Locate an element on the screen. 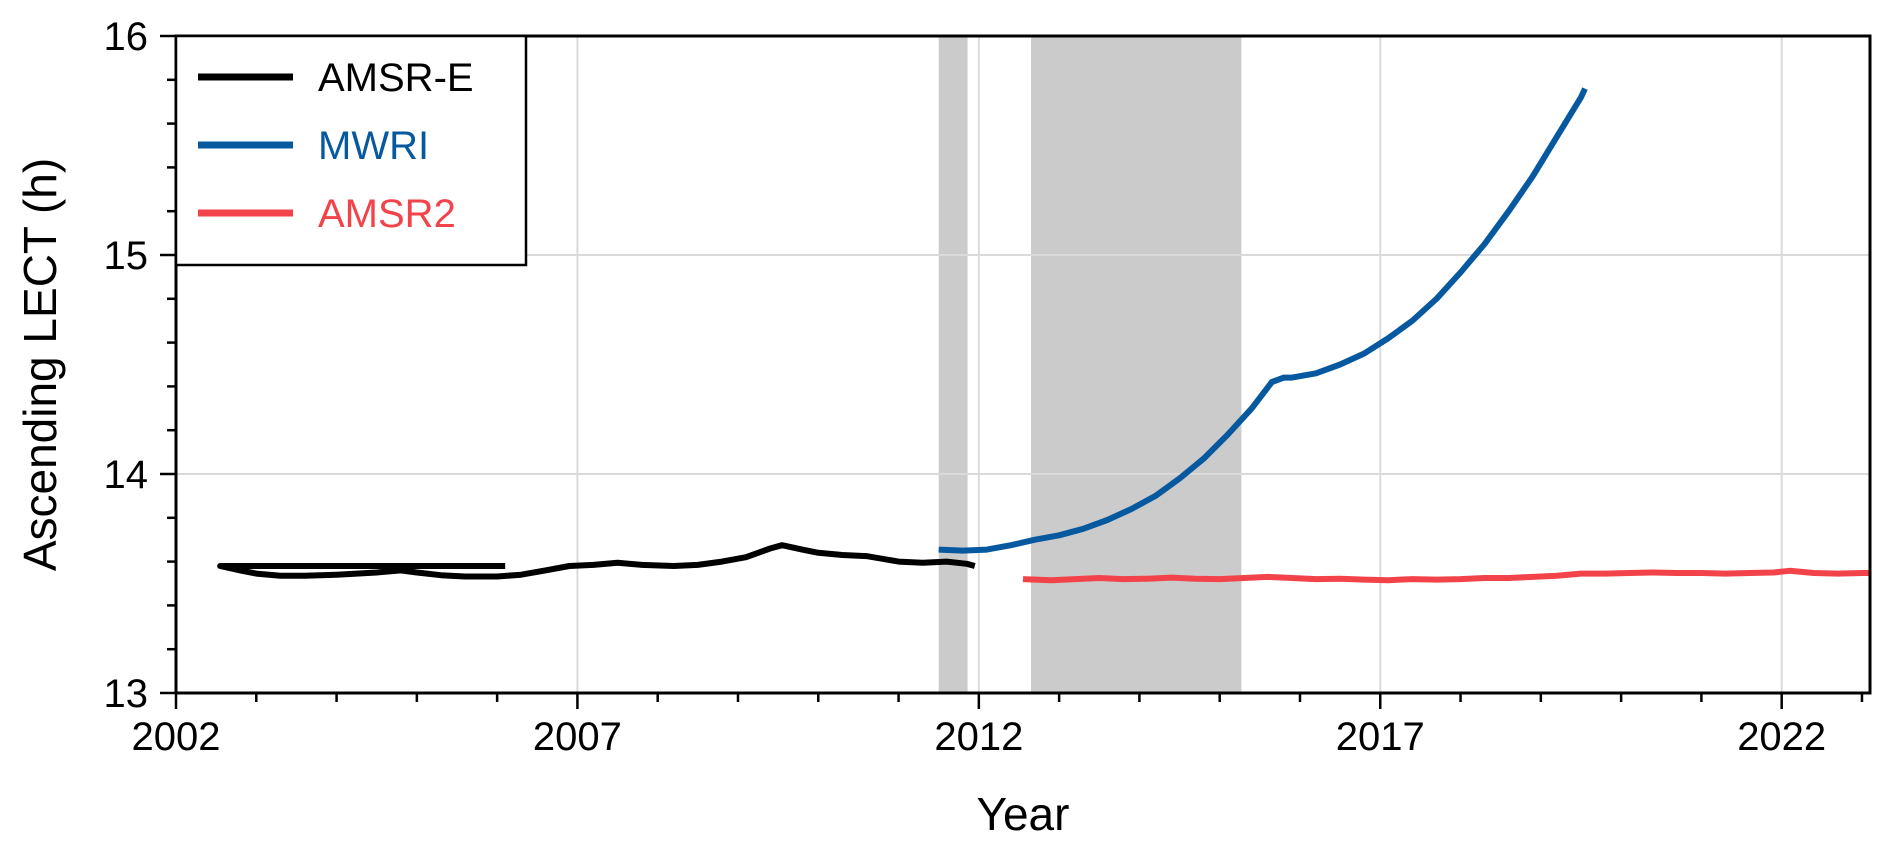  x-tick-label-2007: 2007 is located at coordinates (577, 737).